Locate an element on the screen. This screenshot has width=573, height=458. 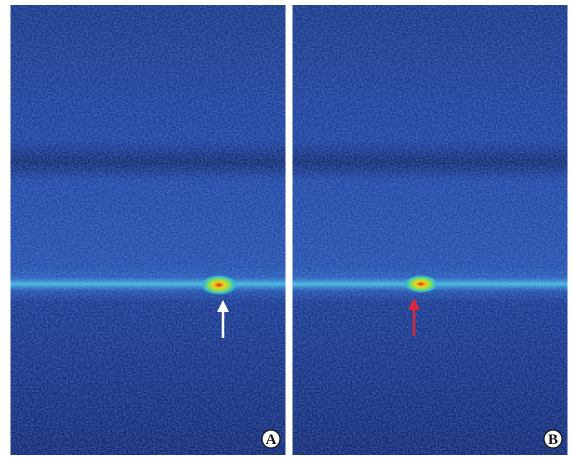
panel-label: B is located at coordinates (553, 440).